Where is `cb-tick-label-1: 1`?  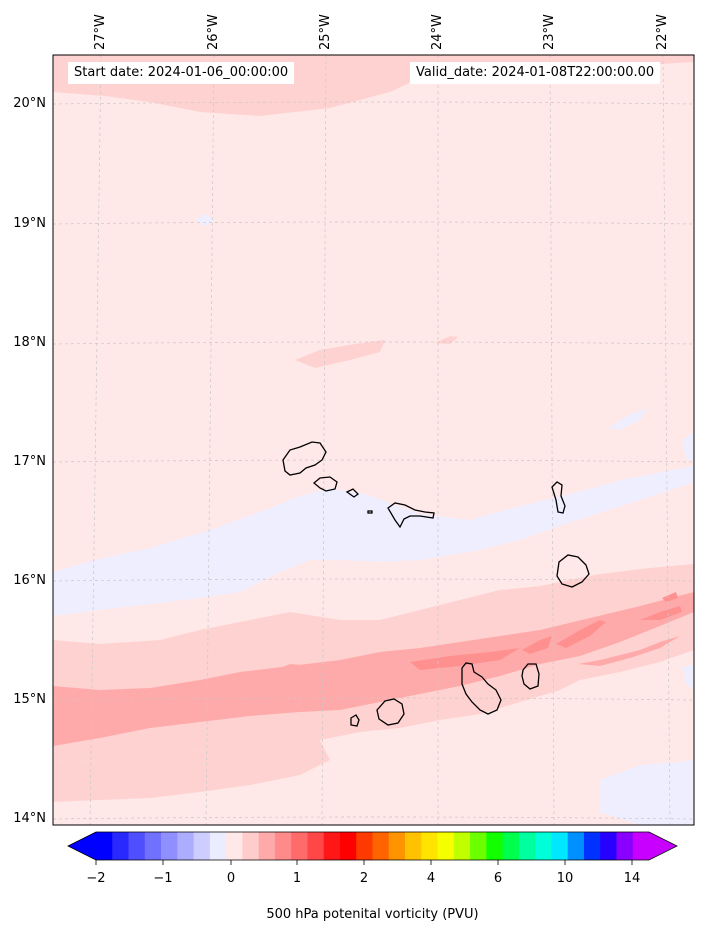
cb-tick-label-1: 1 is located at coordinates (297, 878).